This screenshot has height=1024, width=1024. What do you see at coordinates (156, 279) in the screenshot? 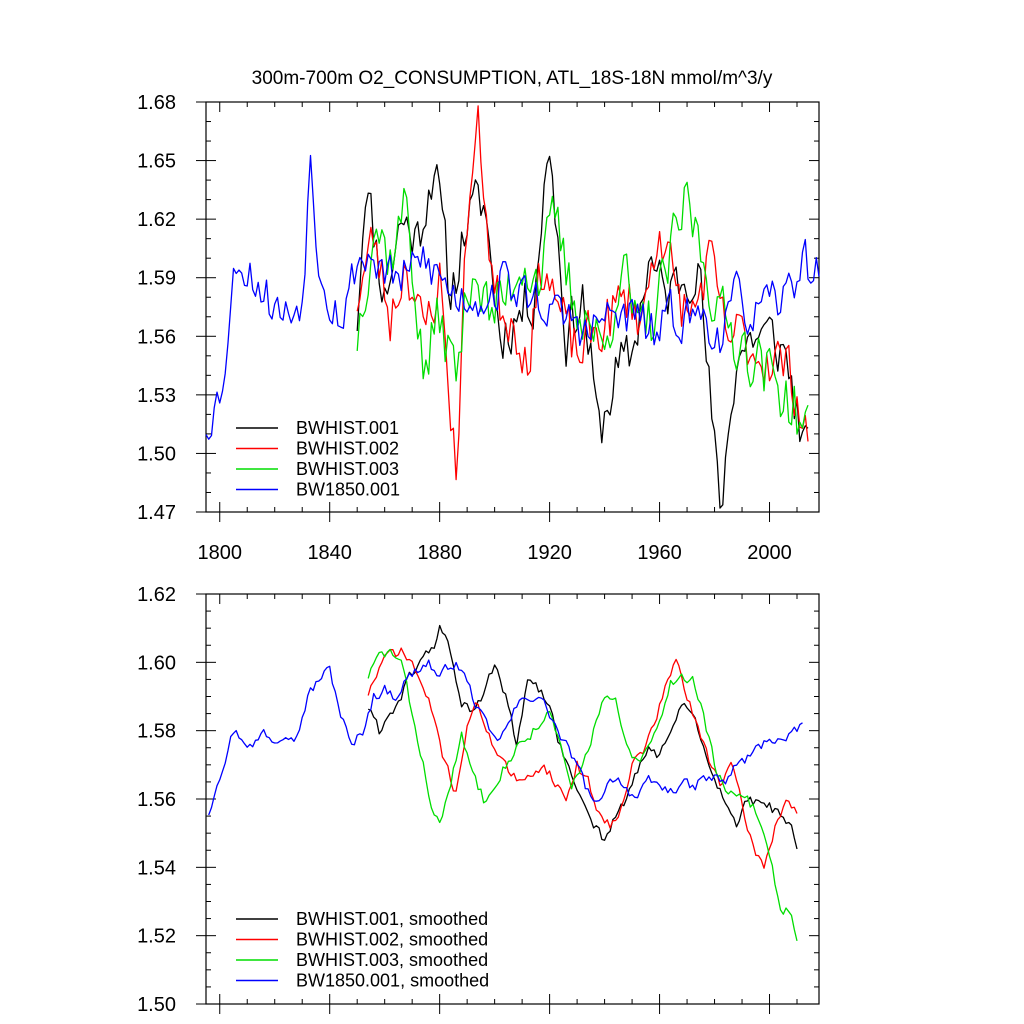
I see `y-tick-label: 1.59` at bounding box center [156, 279].